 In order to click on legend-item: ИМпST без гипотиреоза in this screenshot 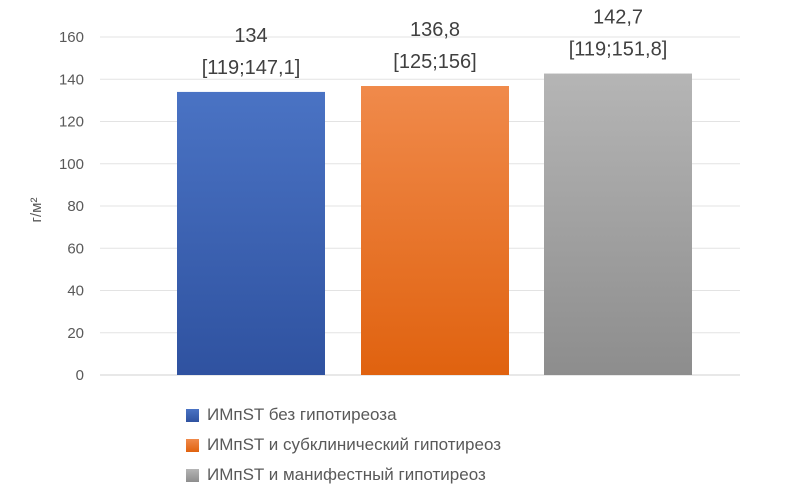, I will do `click(343, 415)`.